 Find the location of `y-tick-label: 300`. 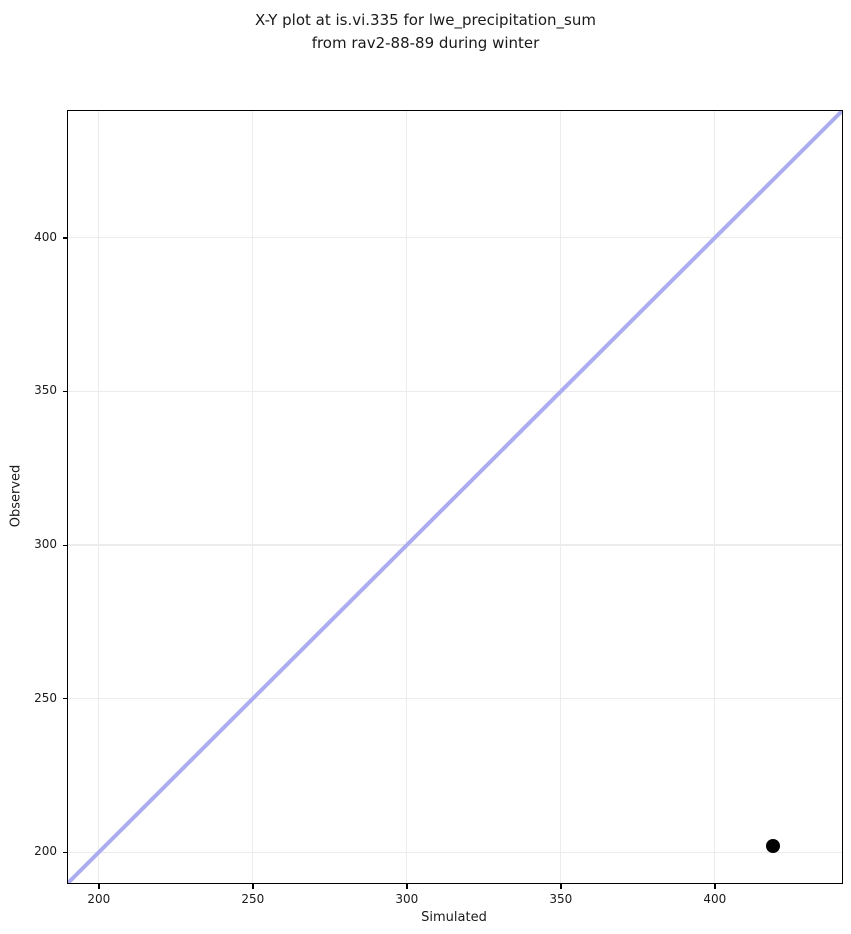

y-tick-label: 300 is located at coordinates (45, 544).